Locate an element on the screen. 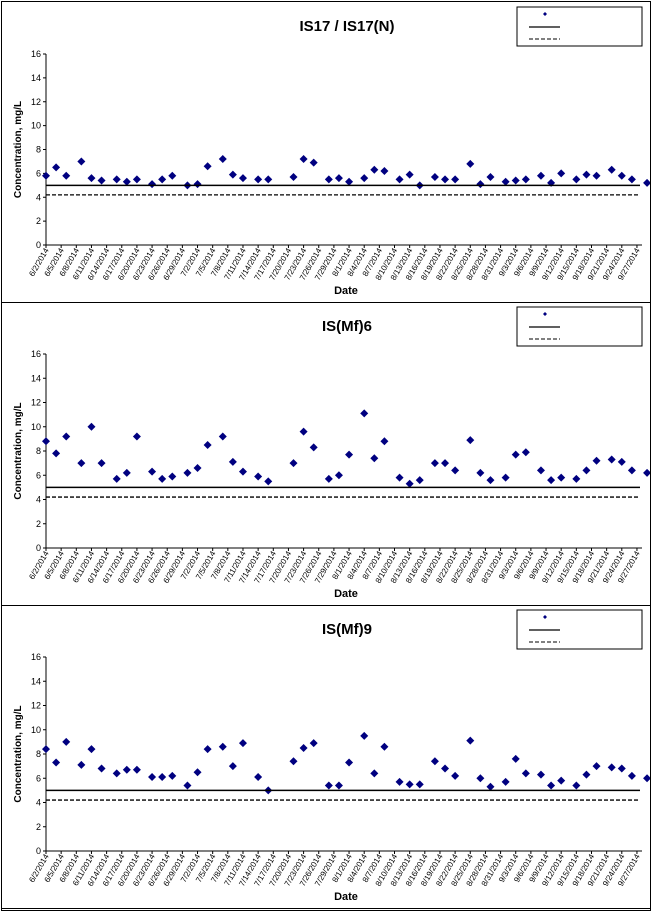 This screenshot has width=652, height=914. chart-title: IS(Mf)6 is located at coordinates (347, 326).